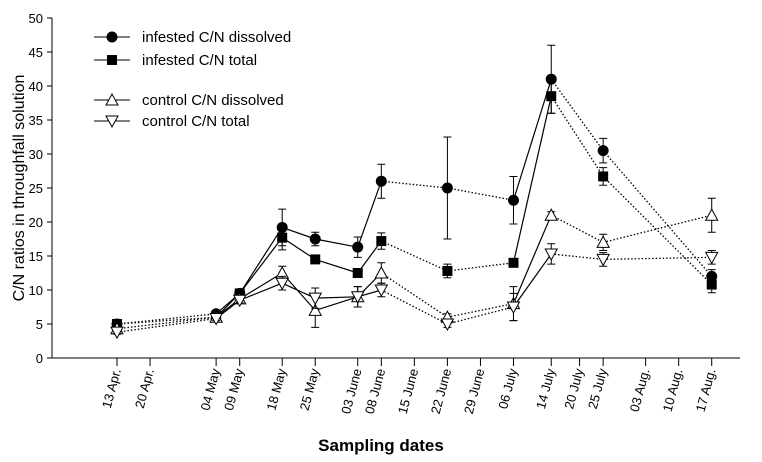 This screenshot has height=462, width=762. What do you see at coordinates (36, 188) in the screenshot?
I see `y-tick-label: 25` at bounding box center [36, 188].